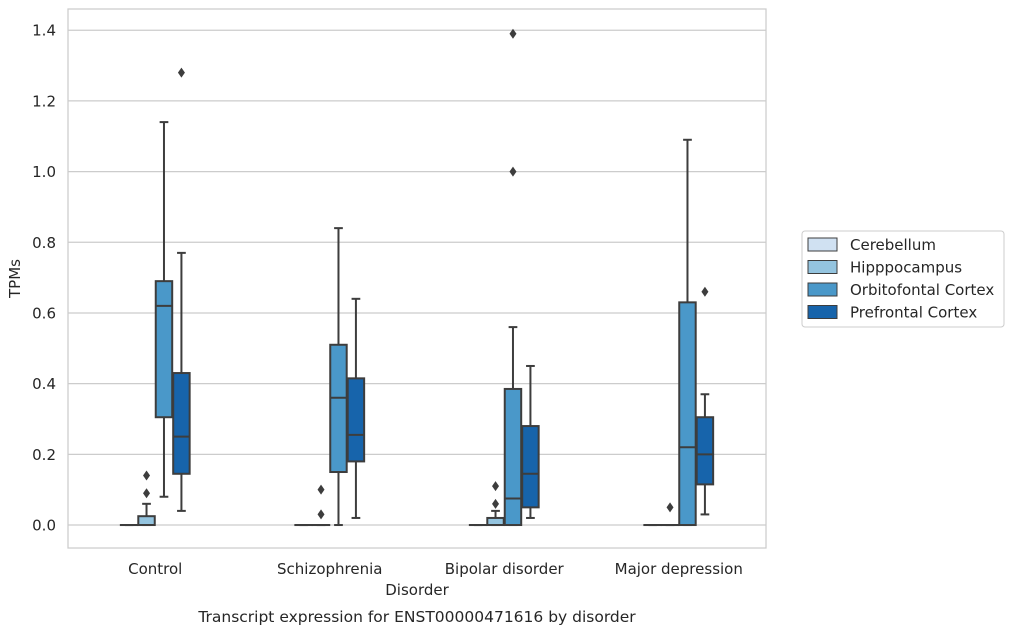  What do you see at coordinates (505, 569) in the screenshot?
I see `x-tick-label: Bipolar disorder` at bounding box center [505, 569].